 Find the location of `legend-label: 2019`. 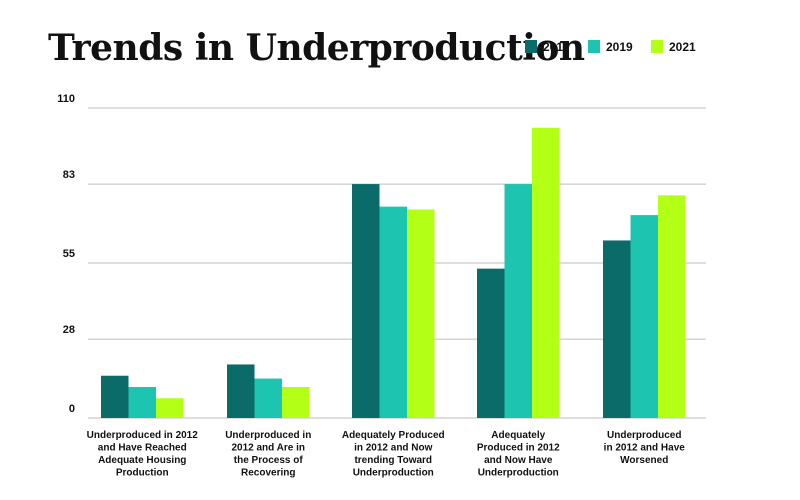

legend-label: 2019 is located at coordinates (619, 47).